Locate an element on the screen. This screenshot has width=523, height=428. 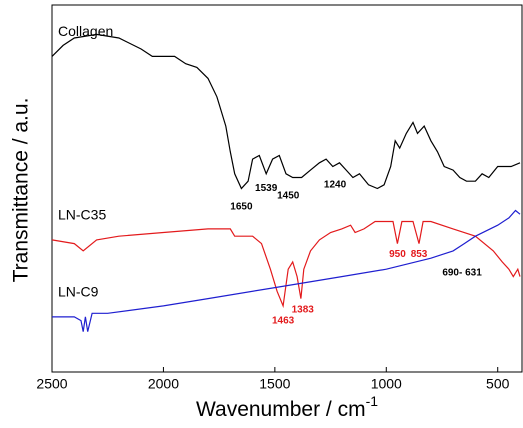
x-axis-label: Wavenumber / cm-1 is located at coordinates (287, 407).